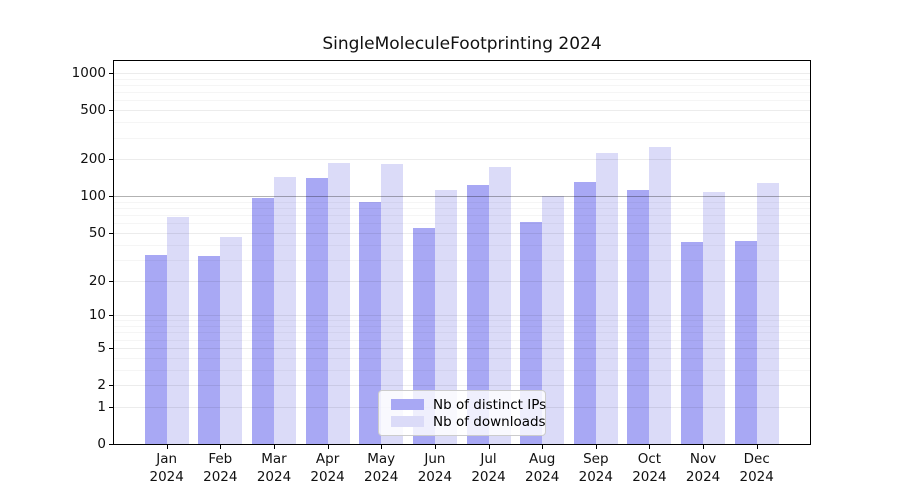 The width and height of the screenshot is (900, 500). What do you see at coordinates (692, 343) in the screenshot?
I see `bar-distinct-ips-nov` at bounding box center [692, 343].